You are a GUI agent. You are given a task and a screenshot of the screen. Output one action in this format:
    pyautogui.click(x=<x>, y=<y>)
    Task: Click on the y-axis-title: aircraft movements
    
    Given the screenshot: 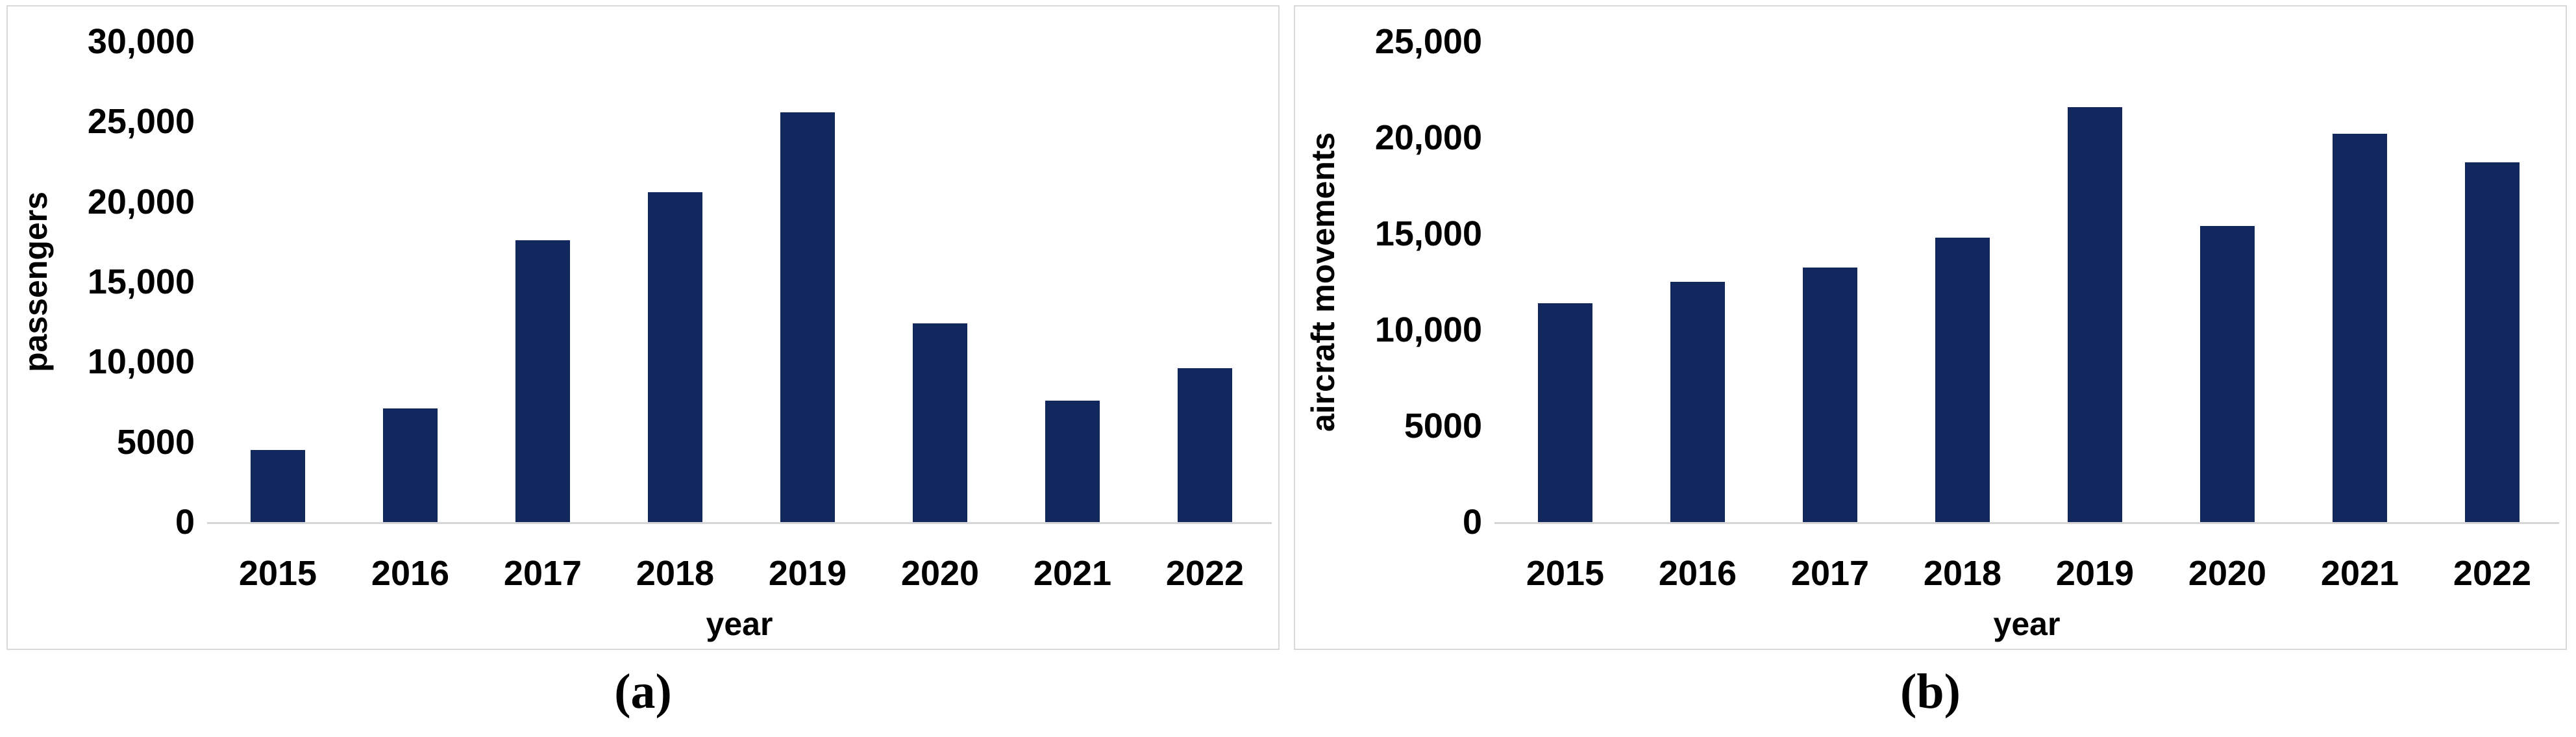 What is the action you would take?
    pyautogui.click(x=1323, y=282)
    